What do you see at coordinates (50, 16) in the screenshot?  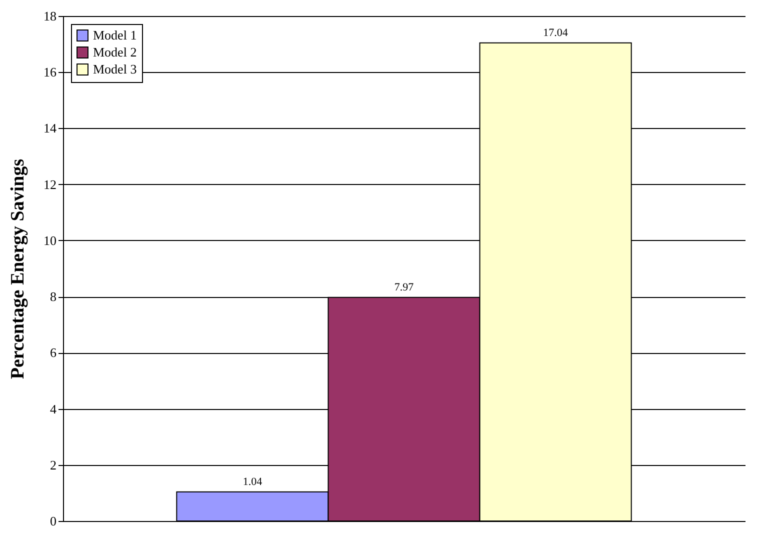 I see `y-tick-label: 18` at bounding box center [50, 16].